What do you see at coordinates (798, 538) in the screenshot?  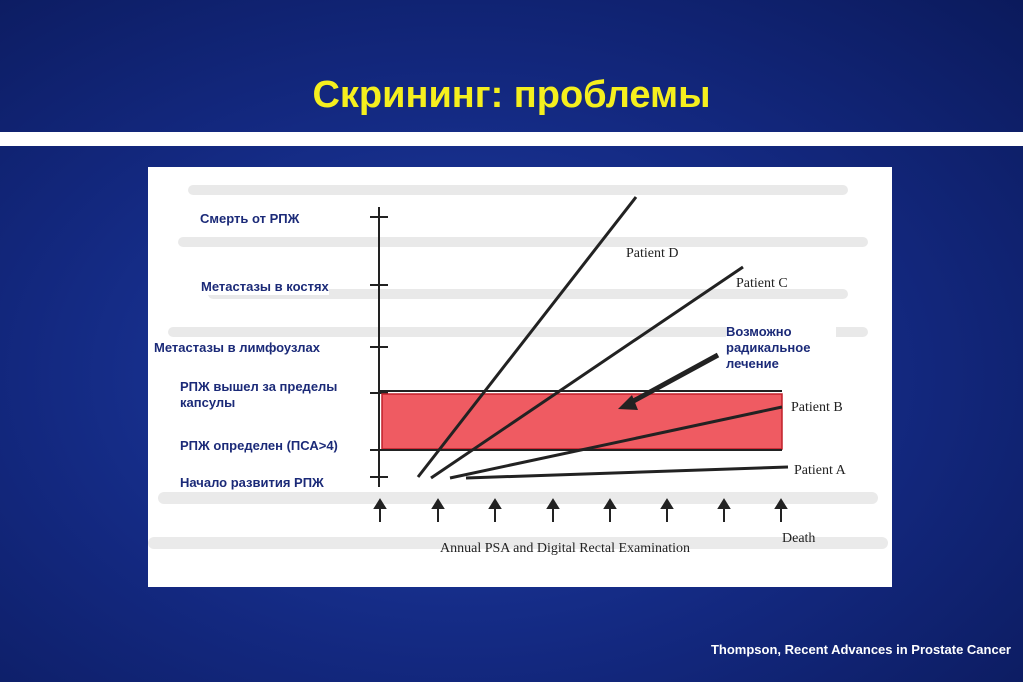 I see `death-label: Death` at bounding box center [798, 538].